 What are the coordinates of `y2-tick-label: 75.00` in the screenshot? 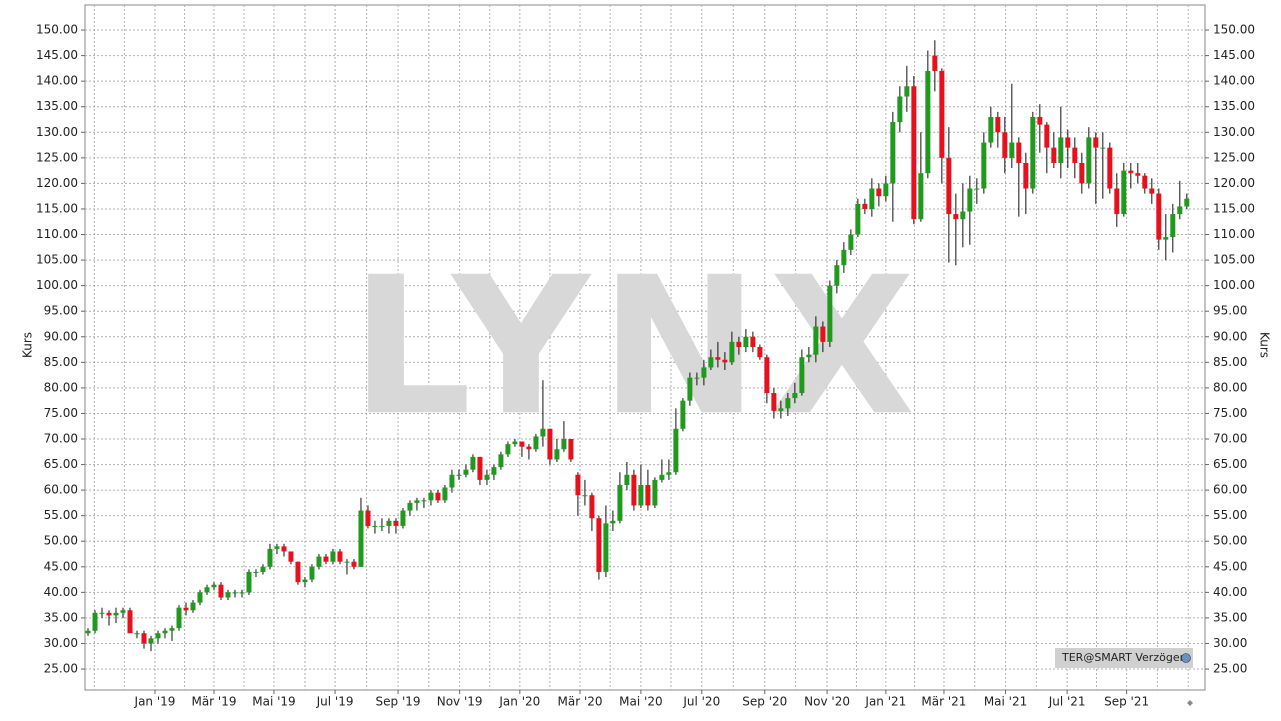 It's located at (1230, 413).